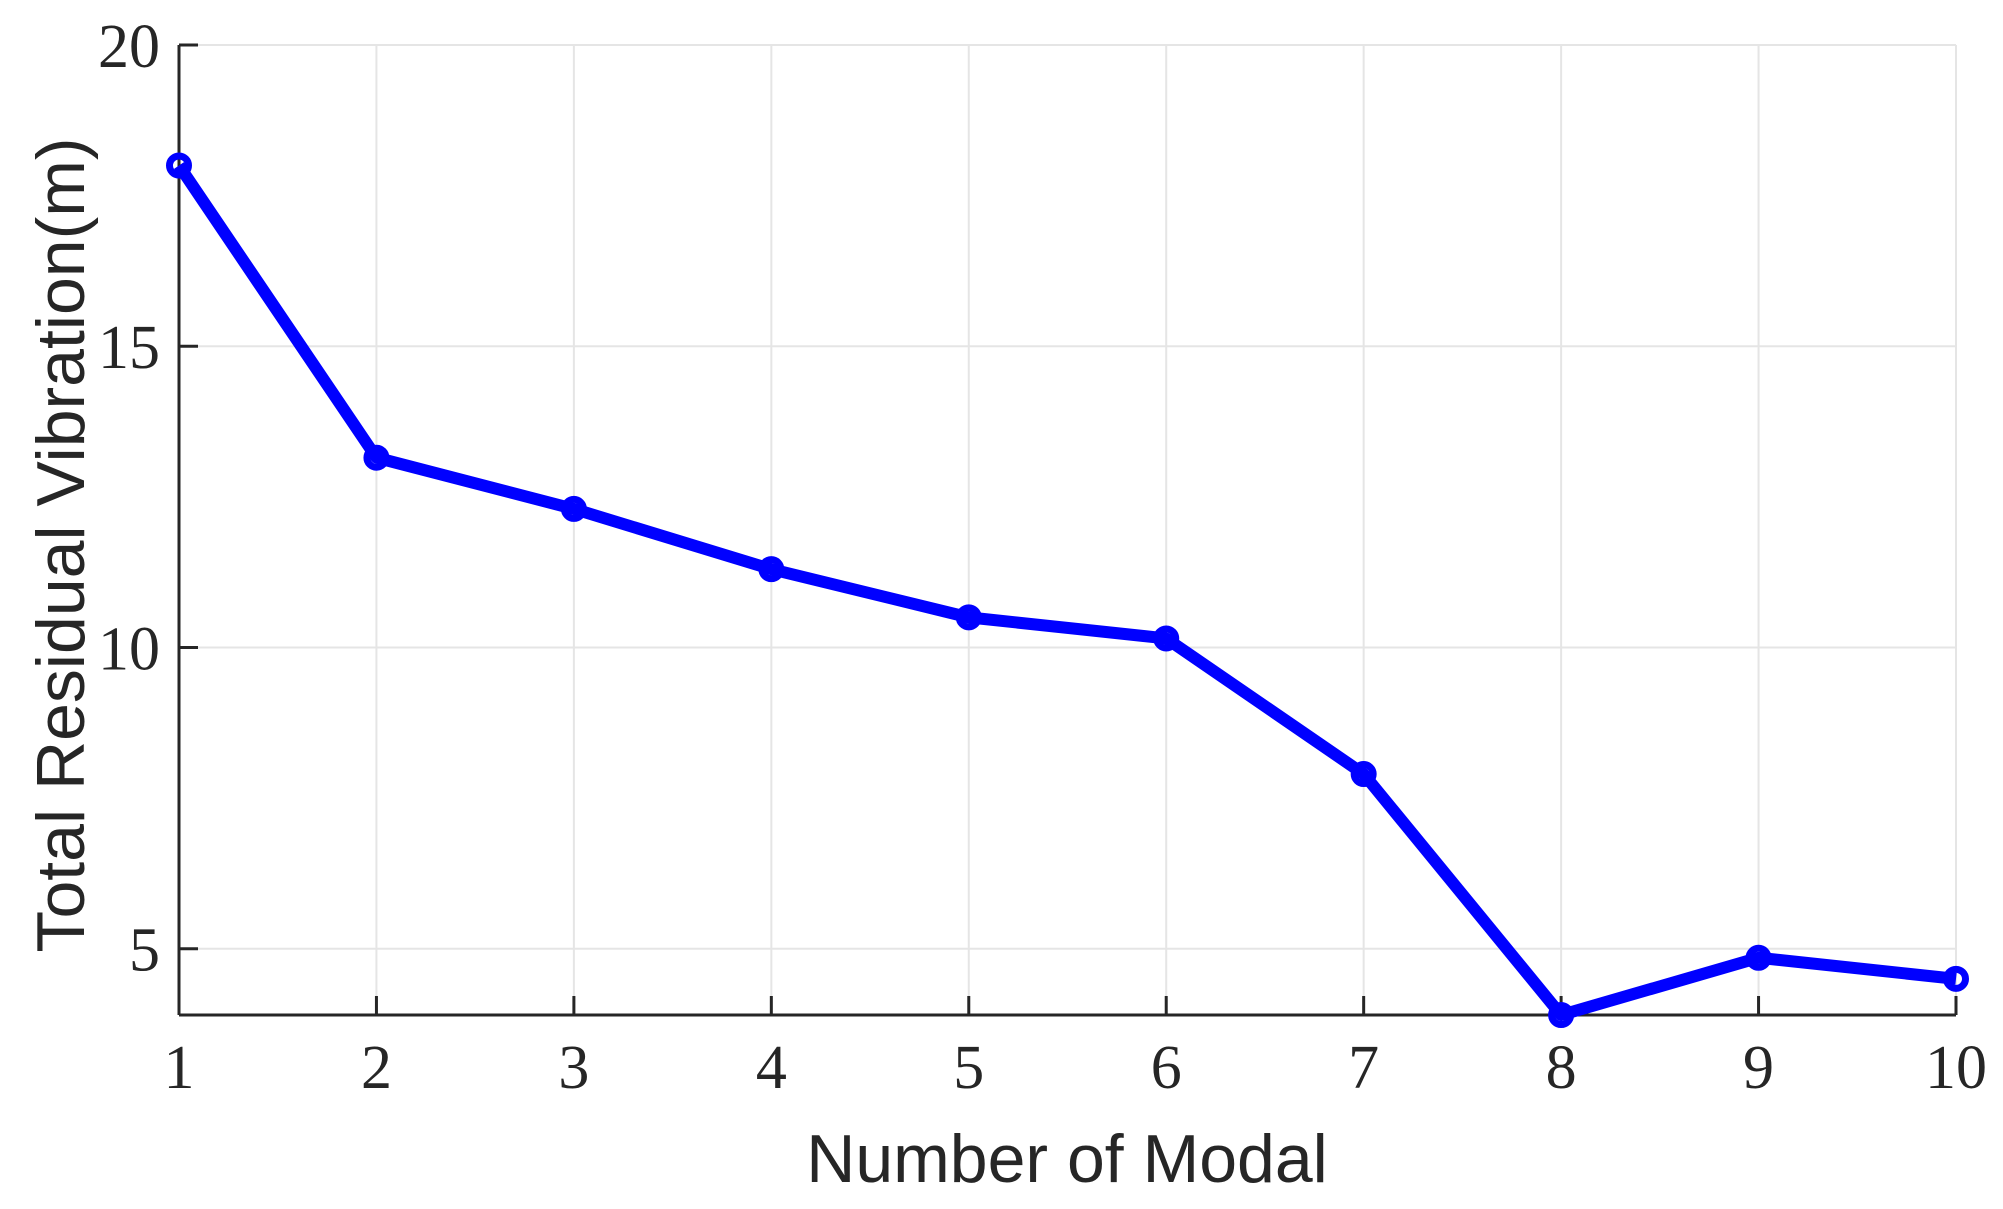  Describe the element at coordinates (144, 951) in the screenshot. I see `y-tick-label: 5` at that location.